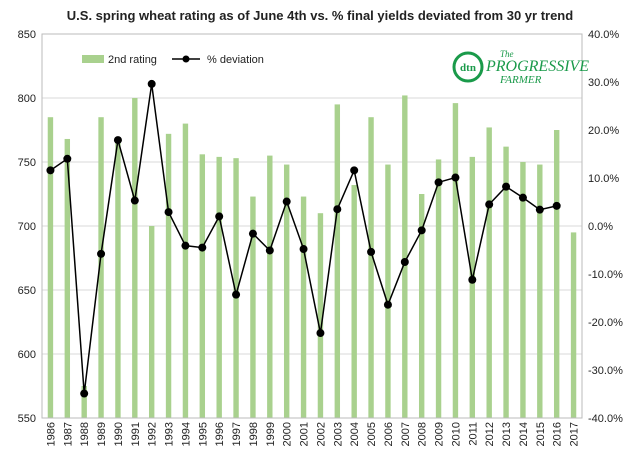 This screenshot has height=460, width=640. I want to click on legend-line-label: % deviation, so click(235, 60).